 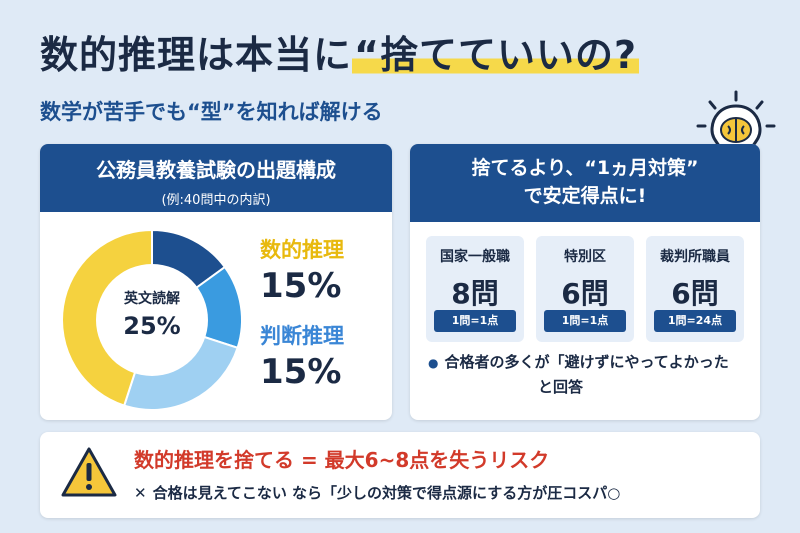 What do you see at coordinates (585, 196) in the screenshot?
I see `plan-title-line2: で安定得点に!` at bounding box center [585, 196].